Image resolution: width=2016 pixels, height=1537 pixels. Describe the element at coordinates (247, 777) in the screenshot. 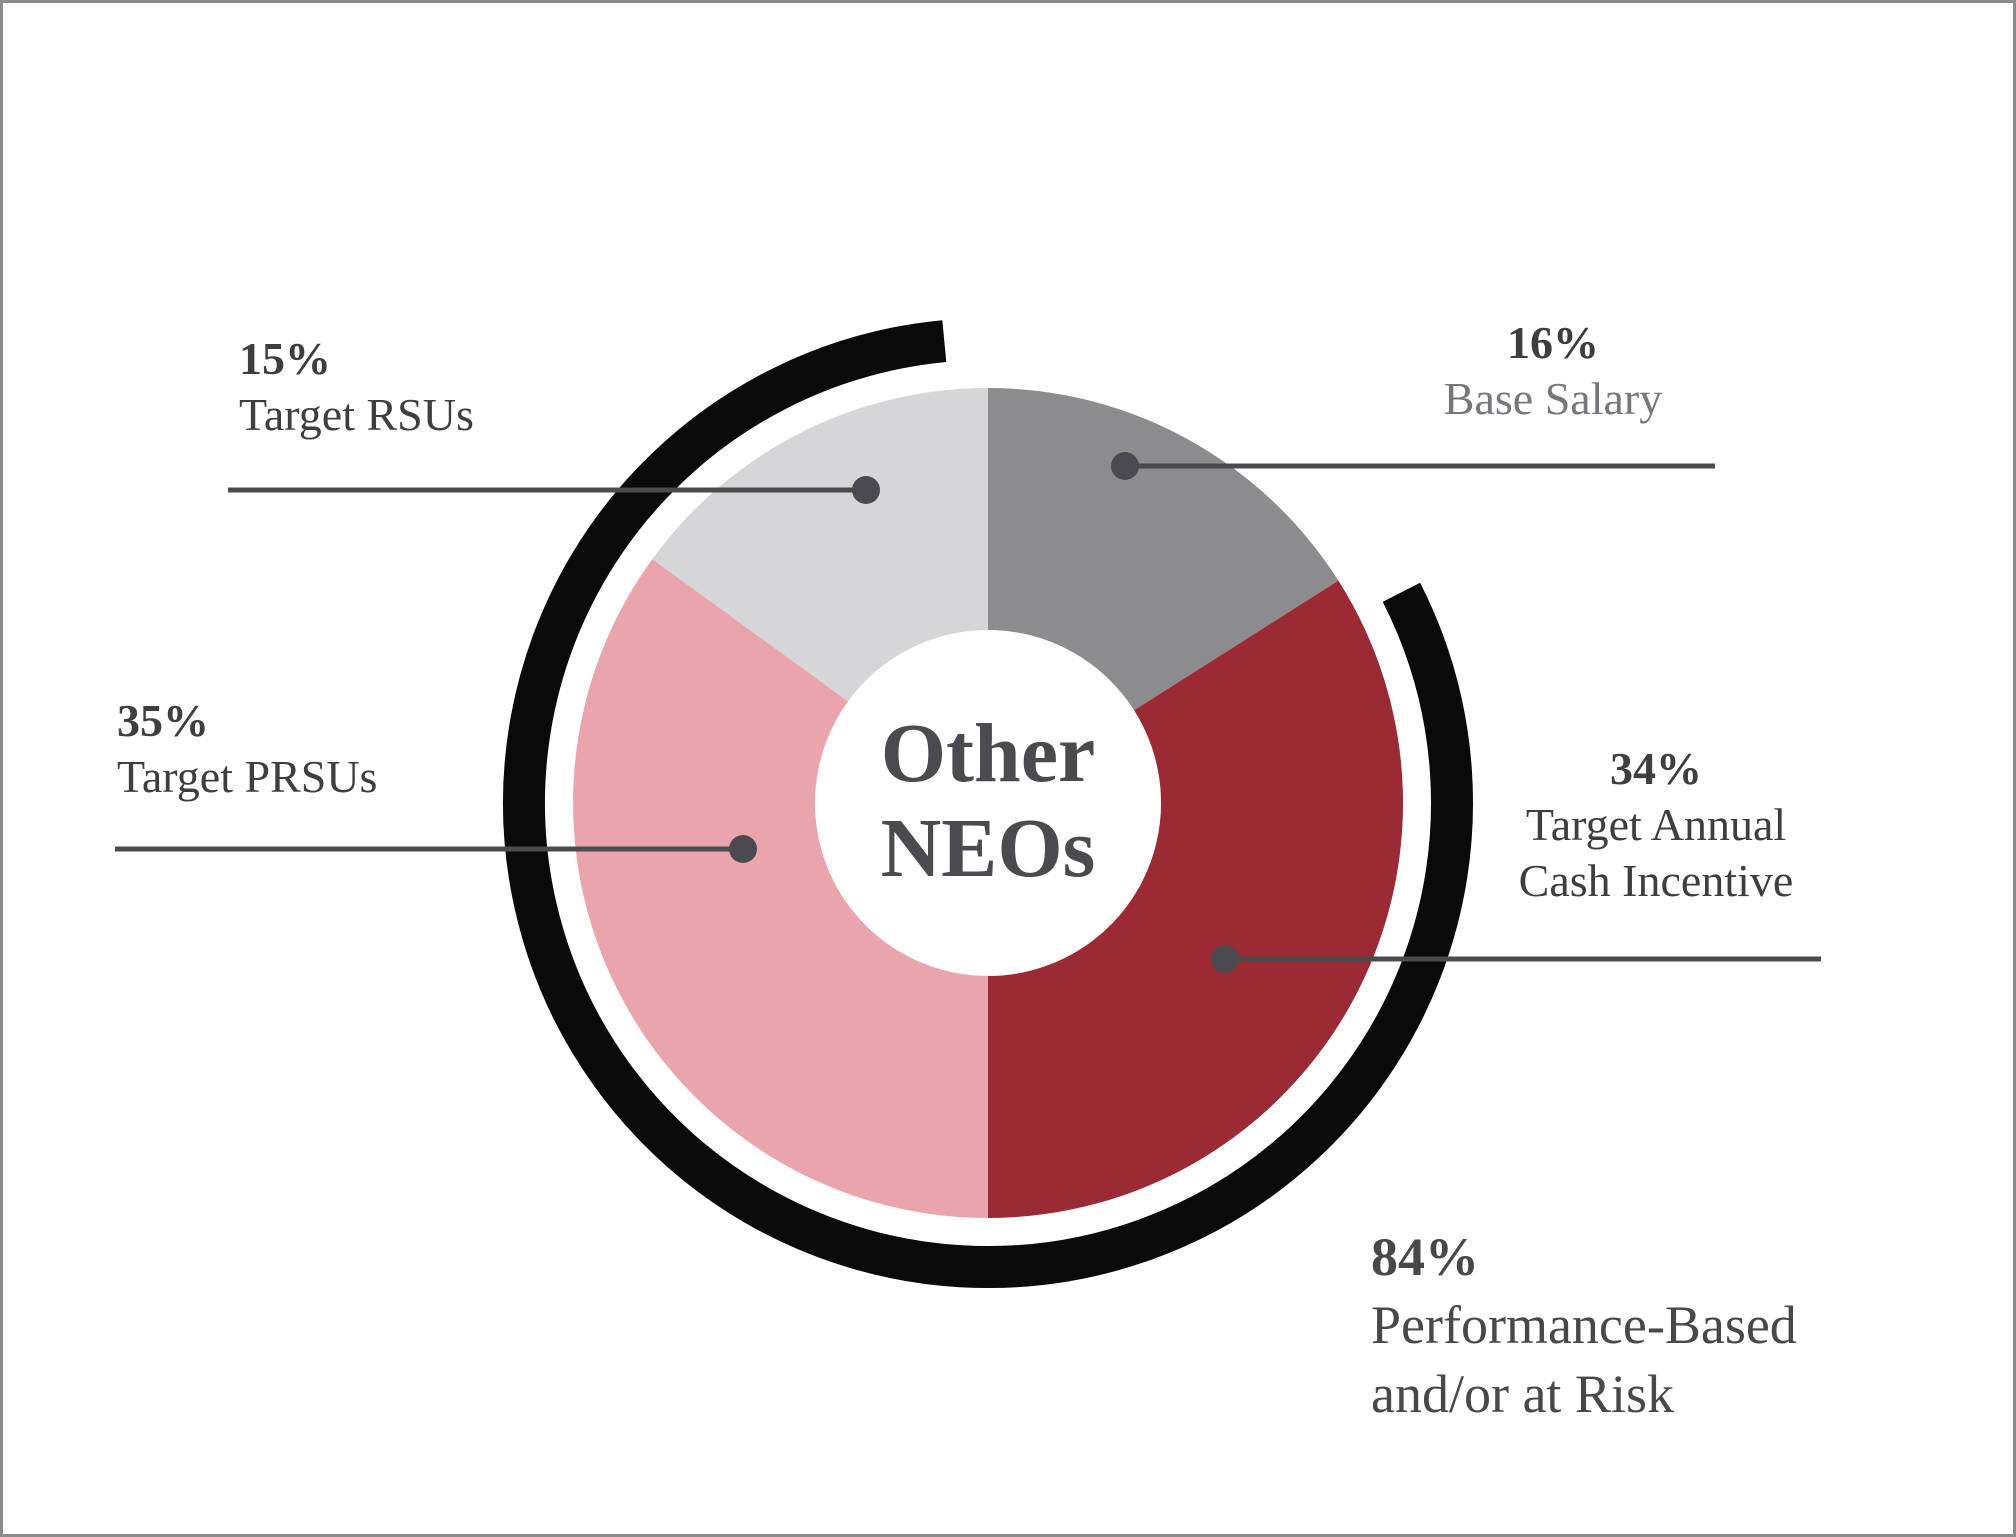

I see `target-prsus-label: Target PRSUs` at that location.